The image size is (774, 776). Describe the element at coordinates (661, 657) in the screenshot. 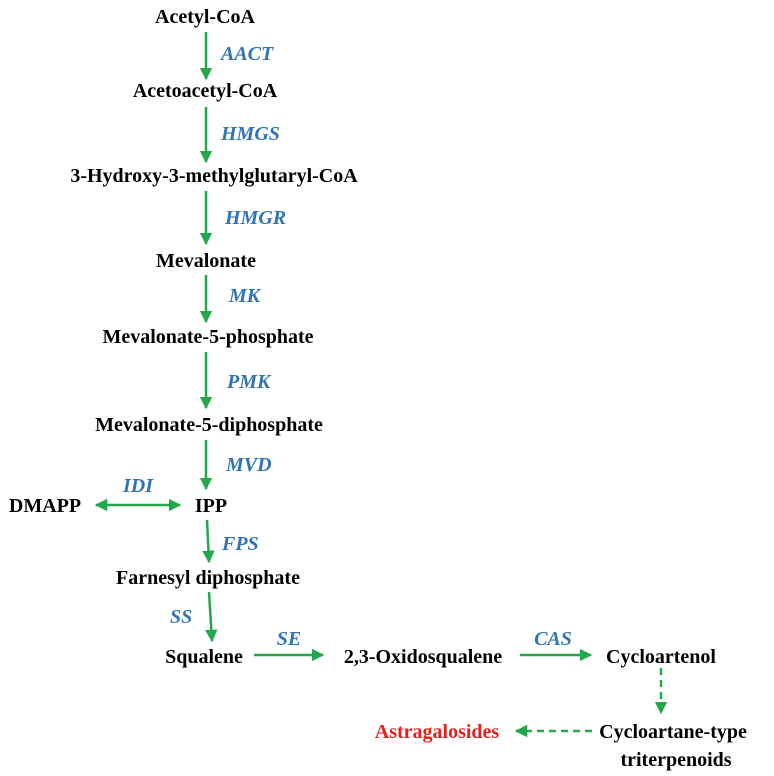

I see `metabolite-cycloartenol: Cycloartenol` at that location.